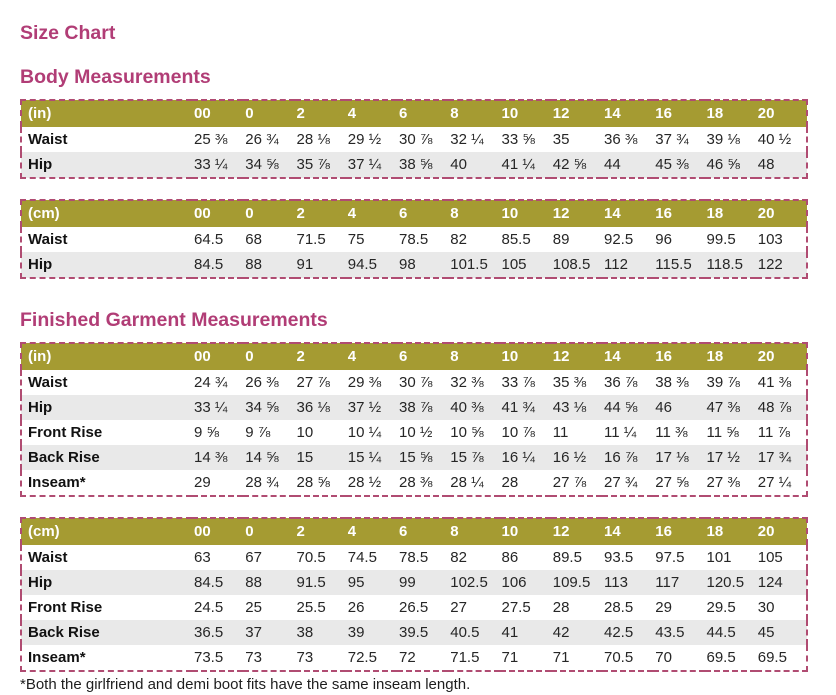  Describe the element at coordinates (467, 432) in the screenshot. I see `measurement-cell: 10 ⅝` at that location.